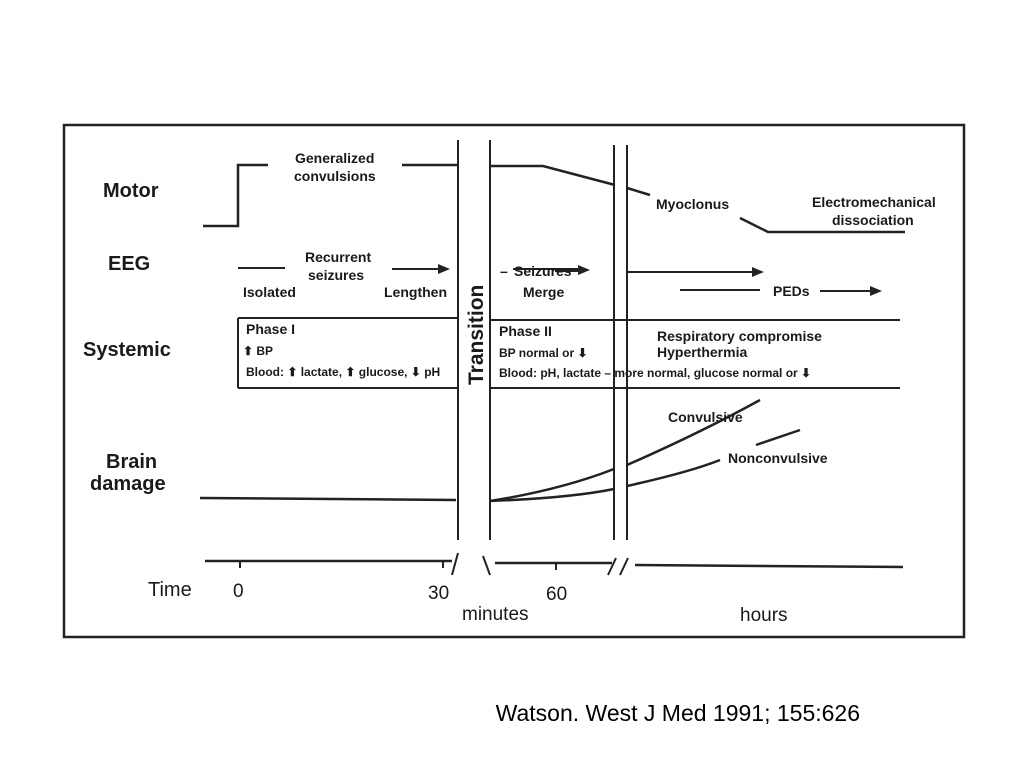 The height and width of the screenshot is (768, 1024). What do you see at coordinates (552, 495) in the screenshot?
I see `brain-nonconvulsive-curve-a` at bounding box center [552, 495].